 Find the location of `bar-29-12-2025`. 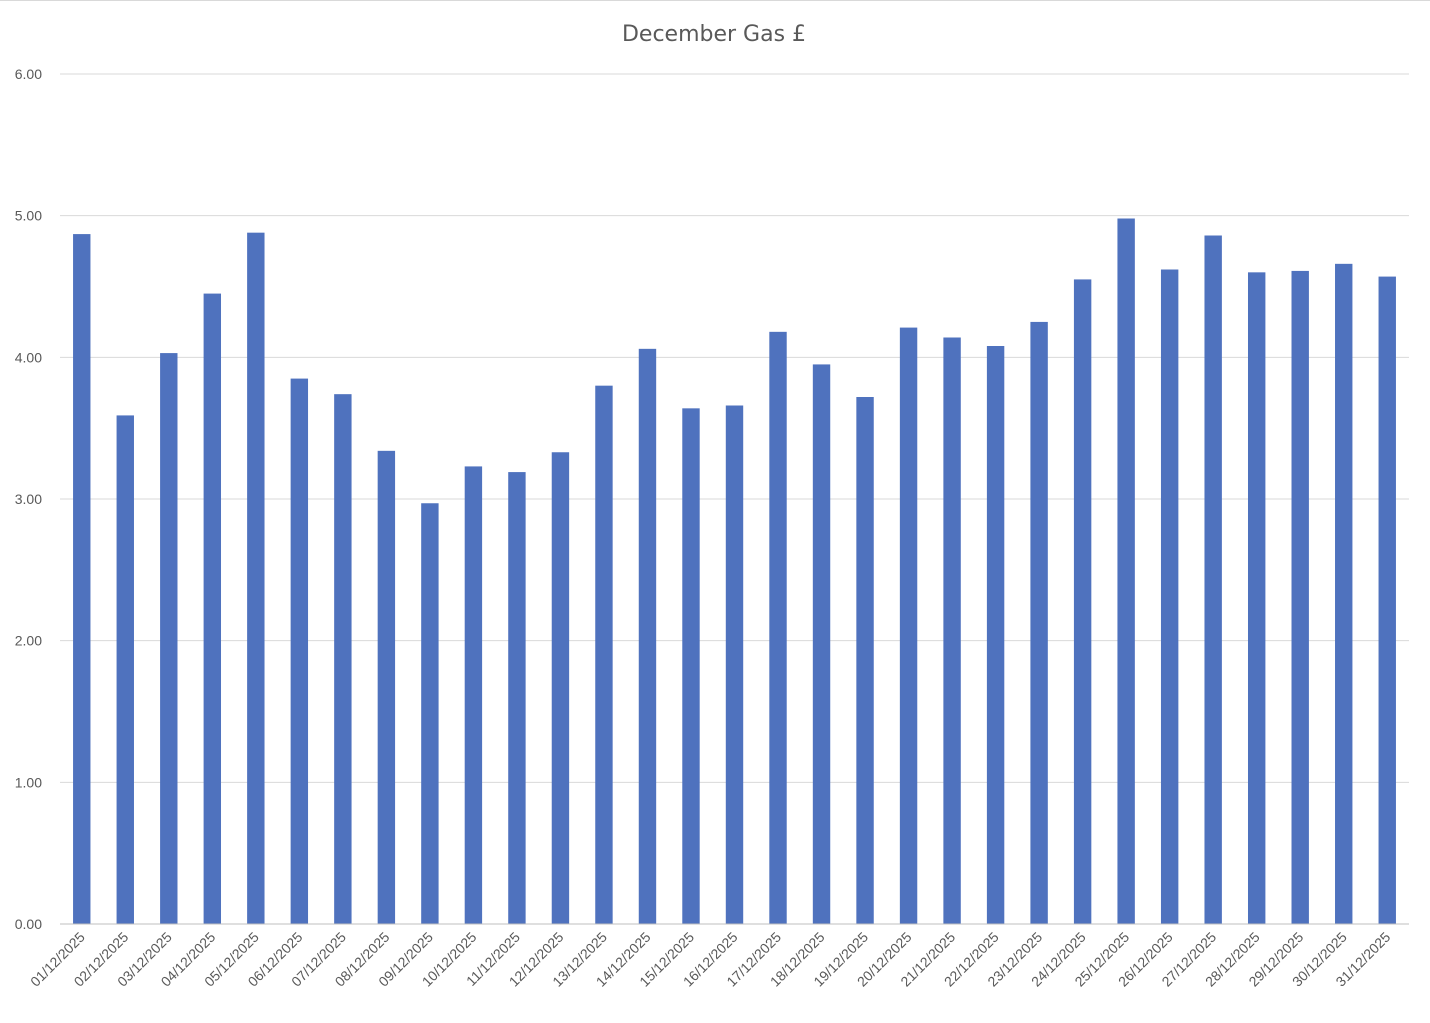

bar-29-12-2025 is located at coordinates (1300, 597).